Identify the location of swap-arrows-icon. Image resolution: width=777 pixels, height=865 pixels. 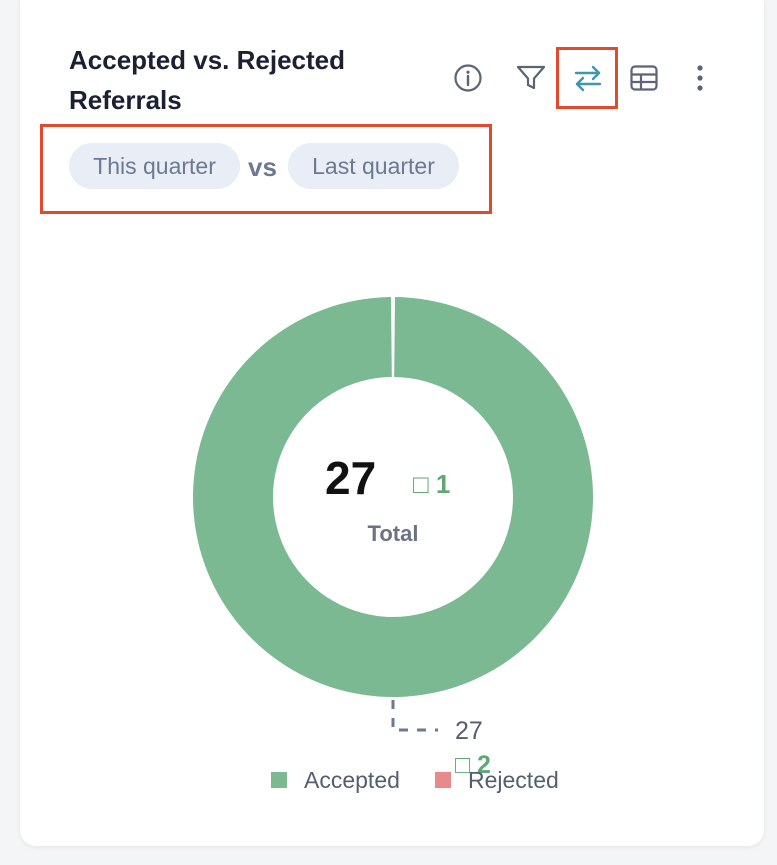
(588, 78).